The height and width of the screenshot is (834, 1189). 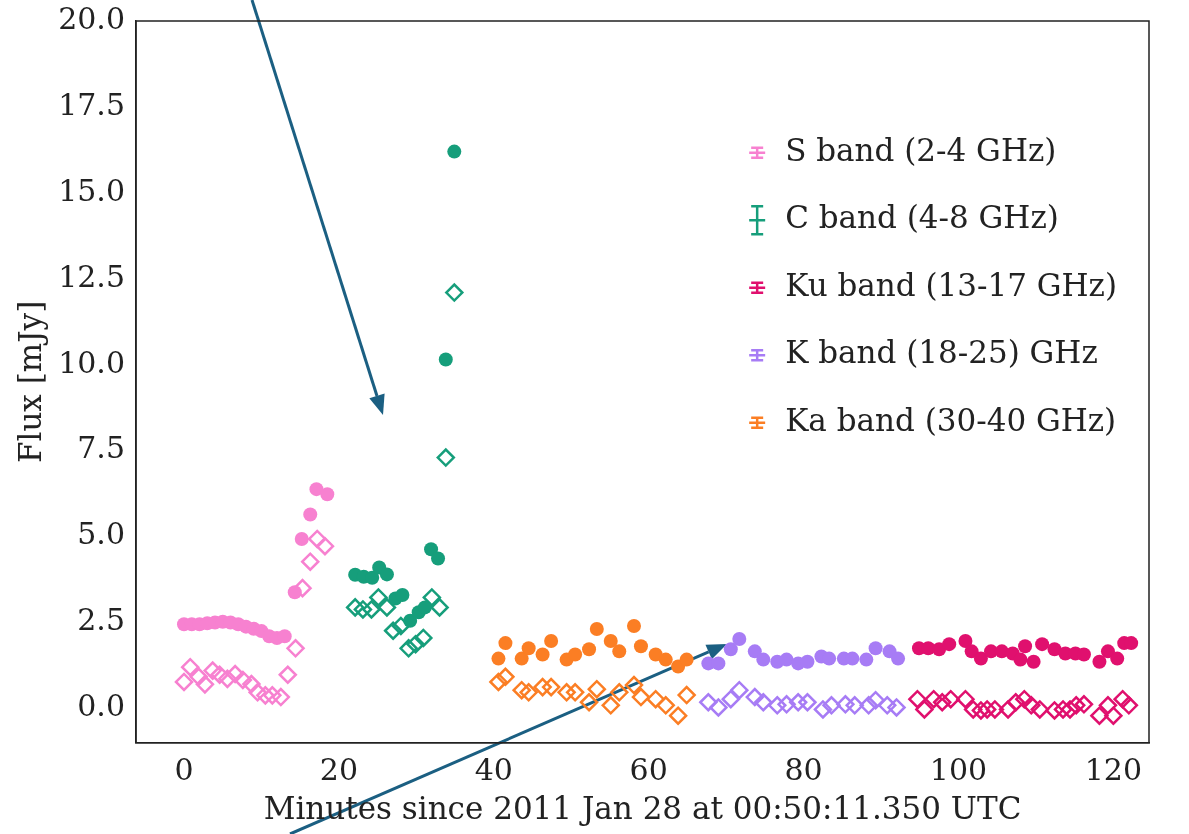 I want to click on y-axis-title: Flux [mJy], so click(x=29, y=382).